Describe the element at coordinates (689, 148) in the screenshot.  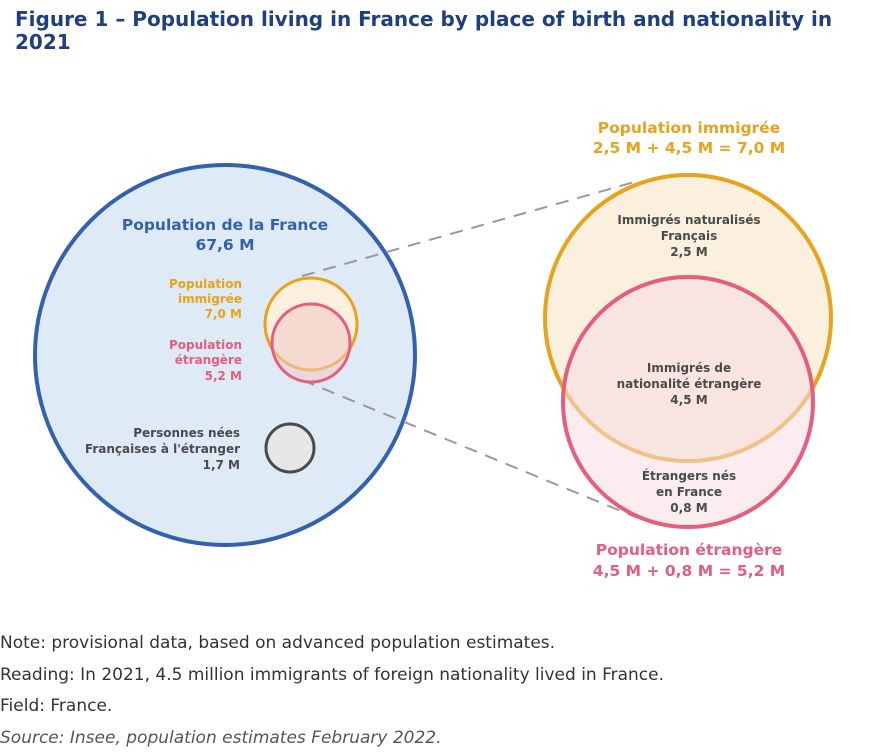
I see `immigree-header-formula: 2,5 M + 4,5 M = 7,0 M` at that location.